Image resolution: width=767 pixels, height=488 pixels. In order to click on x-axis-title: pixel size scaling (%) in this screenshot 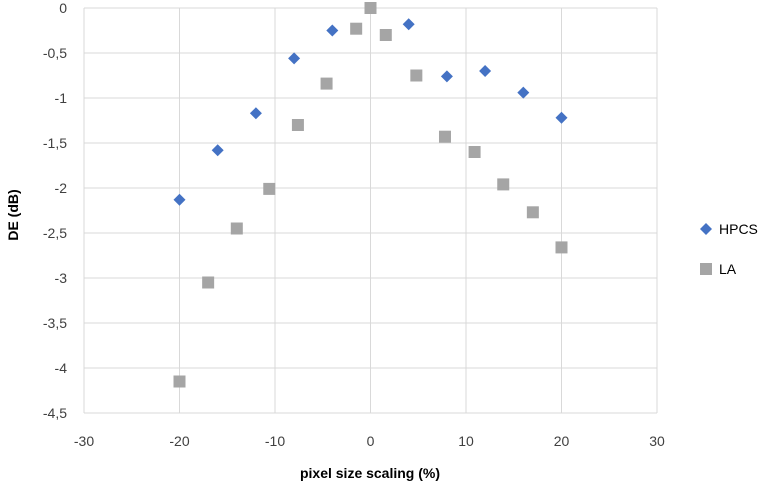, I will do `click(370, 473)`.